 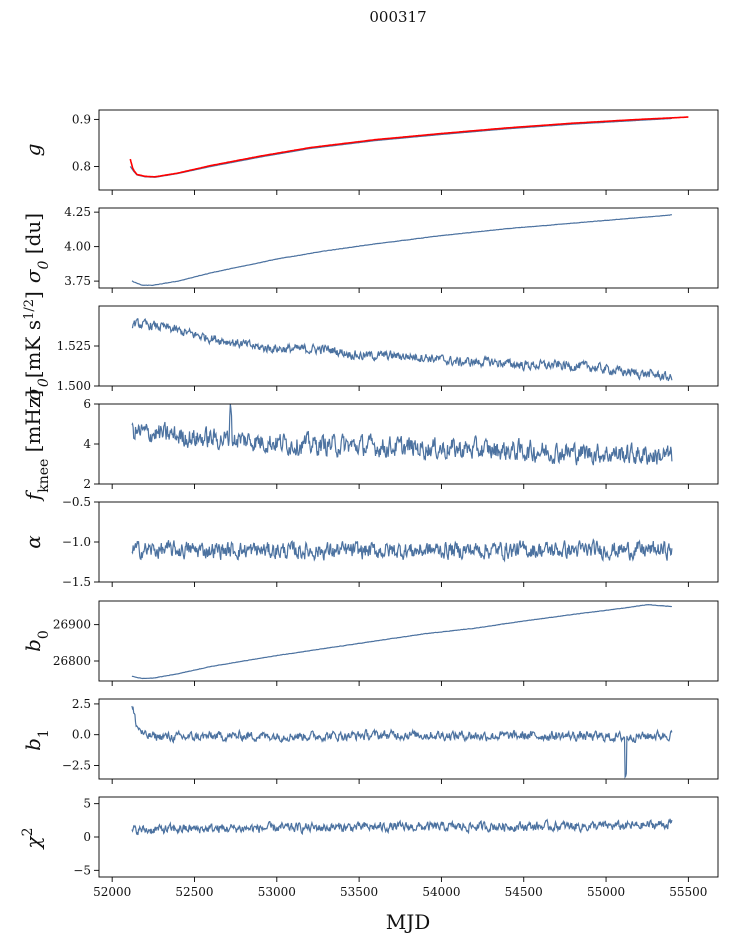 What do you see at coordinates (81, 119) in the screenshot?
I see `y-tick-label: 0.9` at bounding box center [81, 119].